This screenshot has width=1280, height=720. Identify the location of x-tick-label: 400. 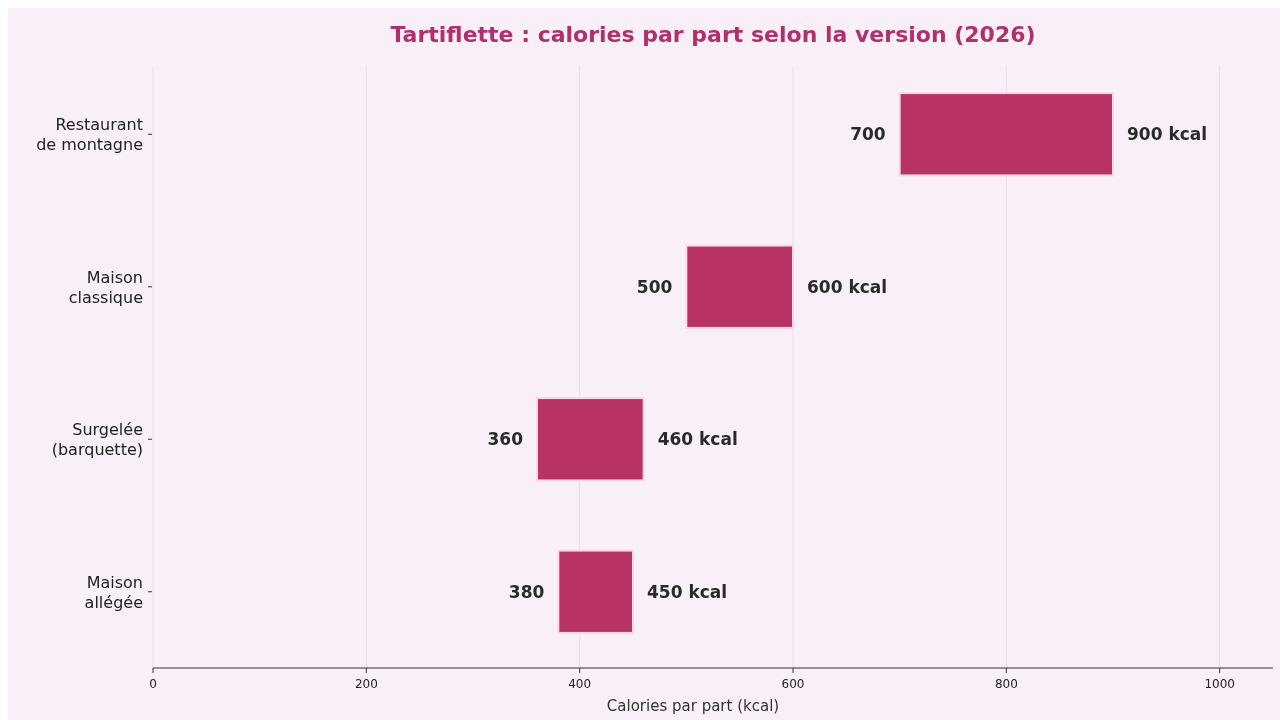
(580, 684).